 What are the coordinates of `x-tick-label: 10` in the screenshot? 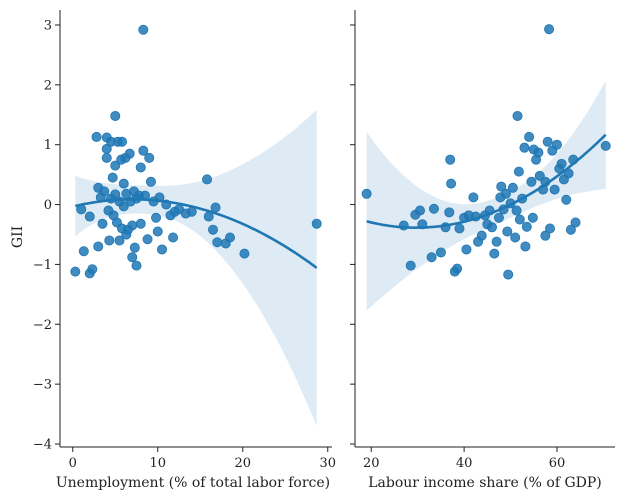 It's located at (157, 463).